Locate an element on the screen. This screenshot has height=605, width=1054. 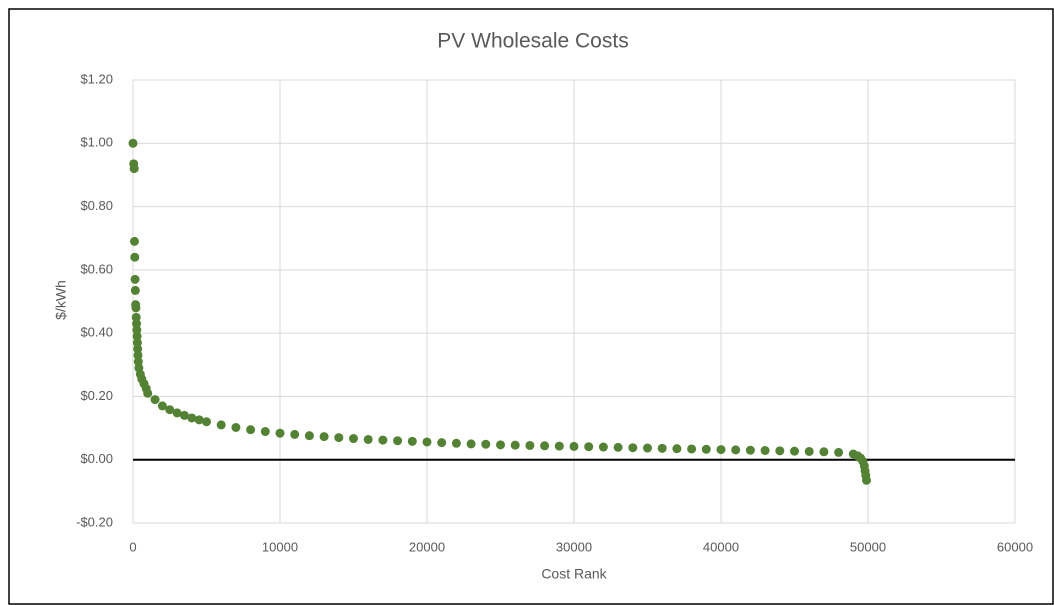
x-tick-label: 30000 is located at coordinates (574, 546).